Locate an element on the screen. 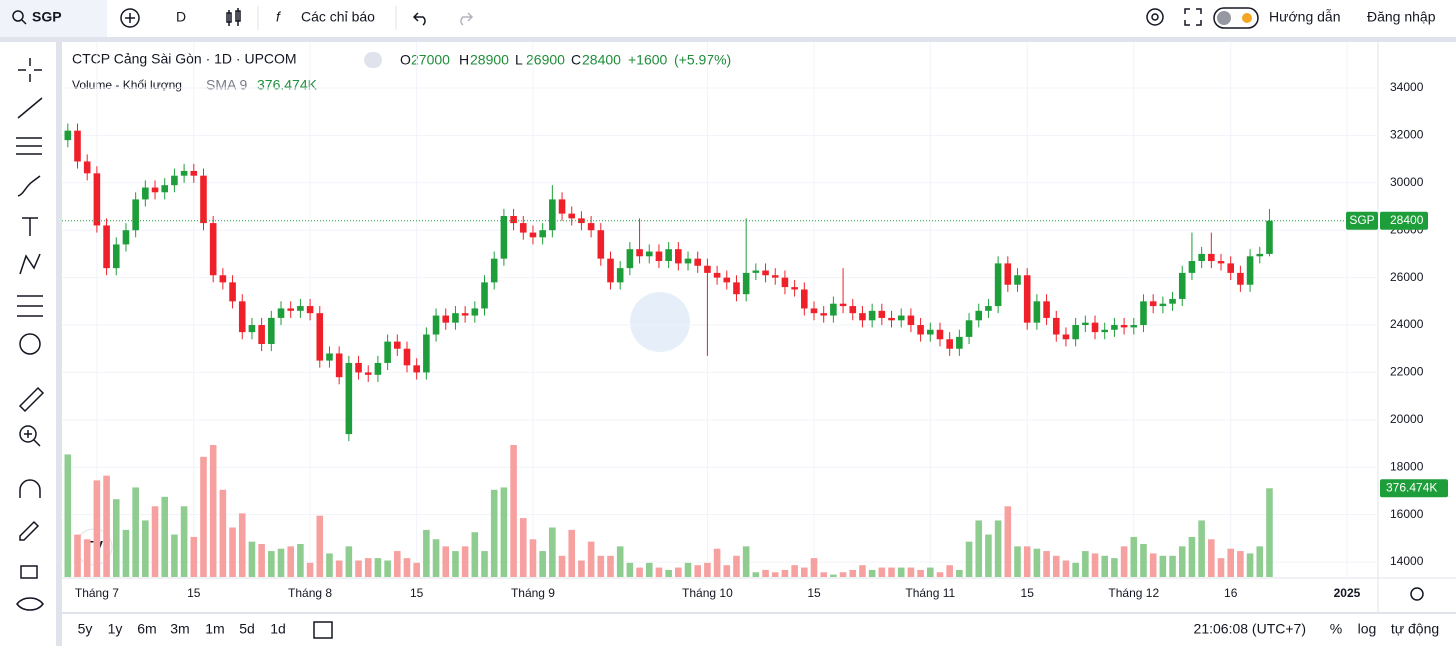 This screenshot has height=646, width=1456. forecast-tool is located at coordinates (30, 306).